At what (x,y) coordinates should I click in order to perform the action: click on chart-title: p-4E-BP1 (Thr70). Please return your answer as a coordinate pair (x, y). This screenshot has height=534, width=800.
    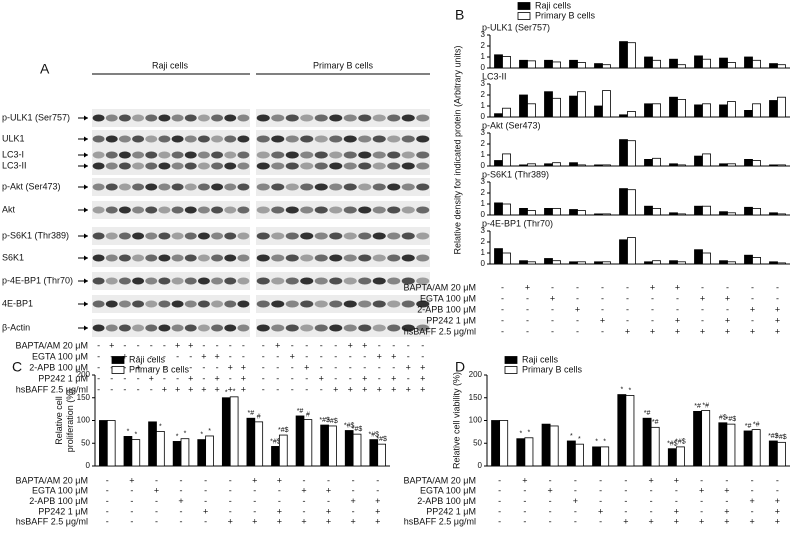
    Looking at the image, I should click on (517, 223).